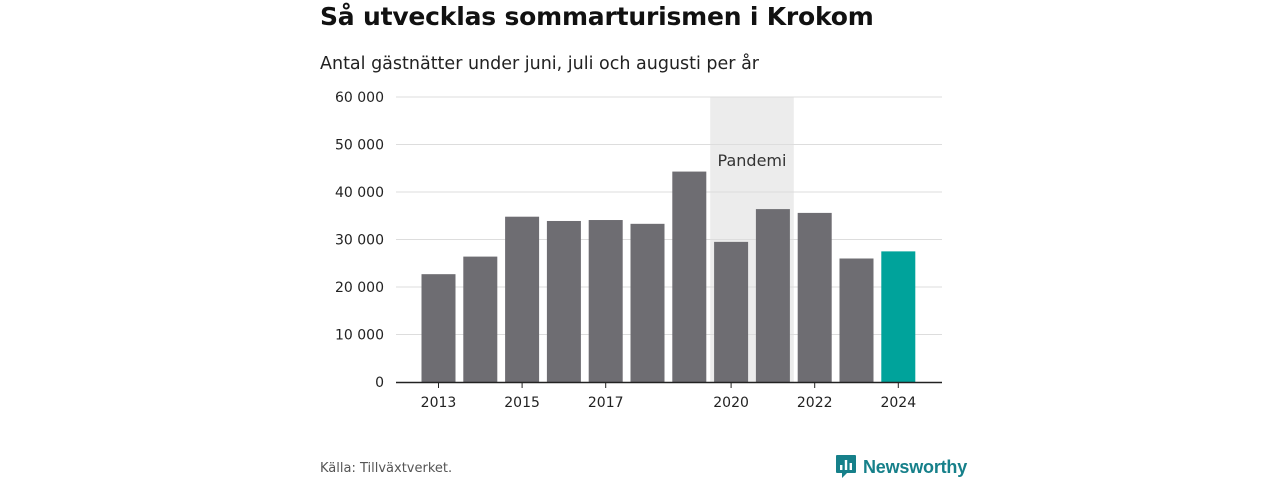 This screenshot has width=1280, height=480. What do you see at coordinates (731, 311) in the screenshot?
I see `bar-2020` at bounding box center [731, 311].